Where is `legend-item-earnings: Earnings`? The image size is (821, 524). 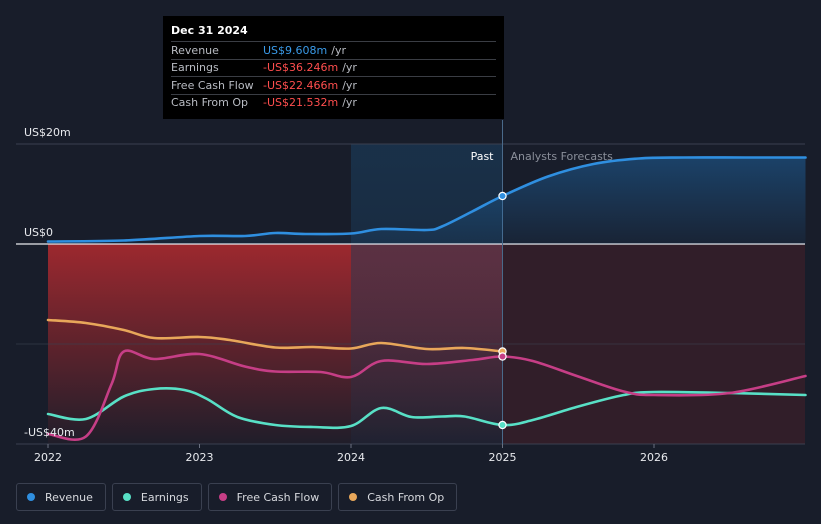 legend-item-earnings: Earnings is located at coordinates (156, 497).